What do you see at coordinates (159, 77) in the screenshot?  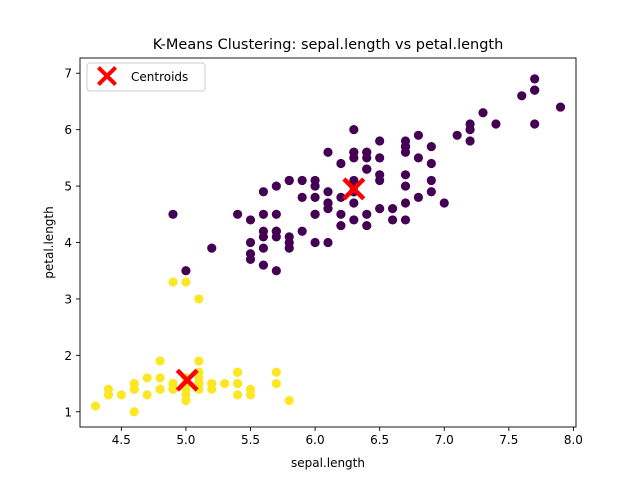 I see `legend-label-centroids: Centroids` at bounding box center [159, 77].